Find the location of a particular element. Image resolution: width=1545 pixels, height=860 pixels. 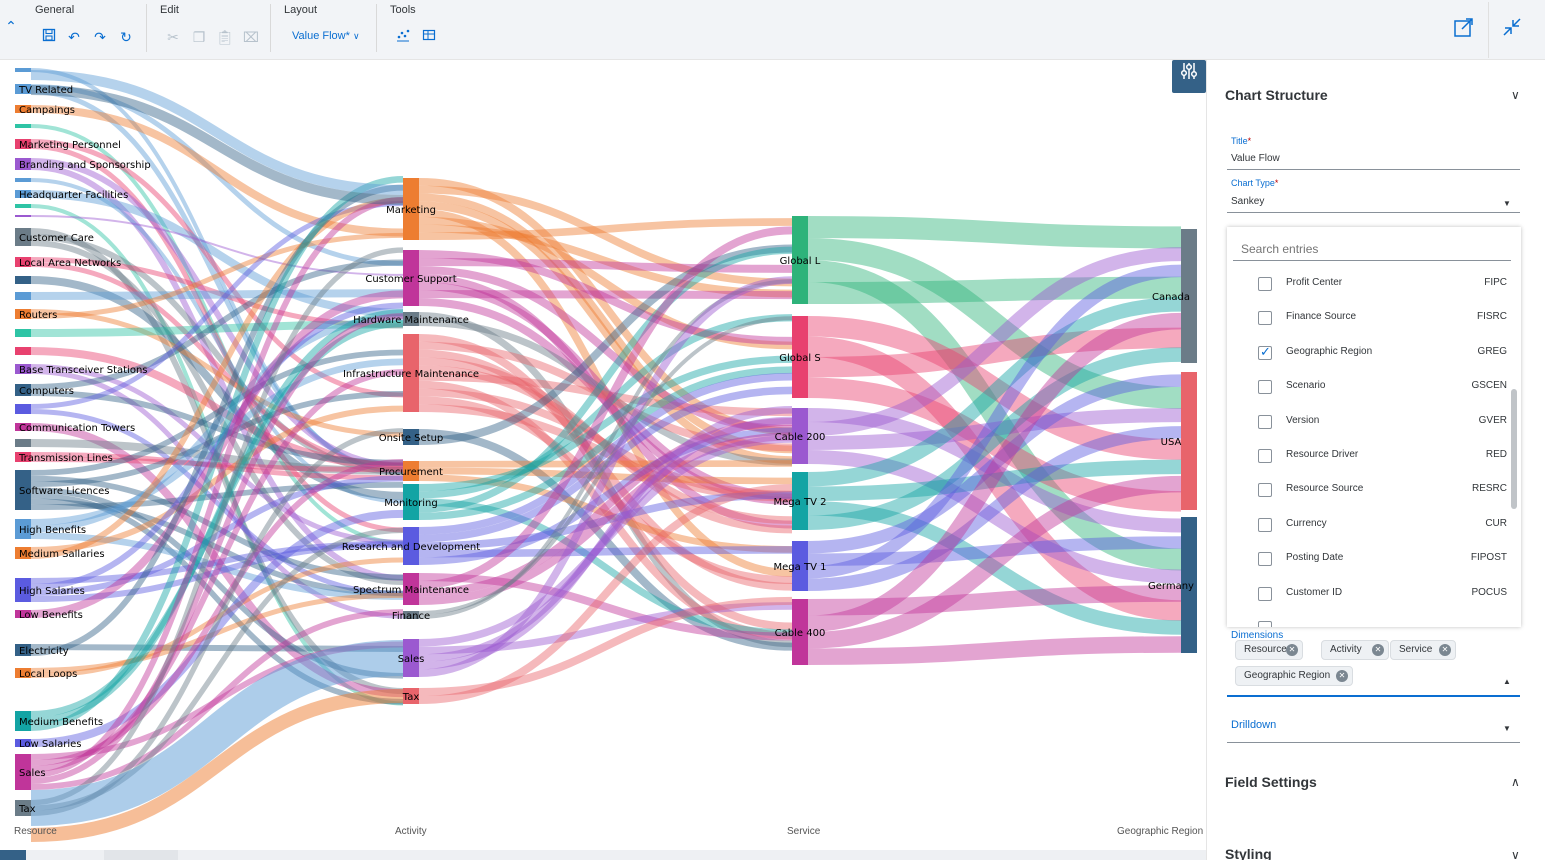

exit-fullscreen-icon is located at coordinates (1512, 28).